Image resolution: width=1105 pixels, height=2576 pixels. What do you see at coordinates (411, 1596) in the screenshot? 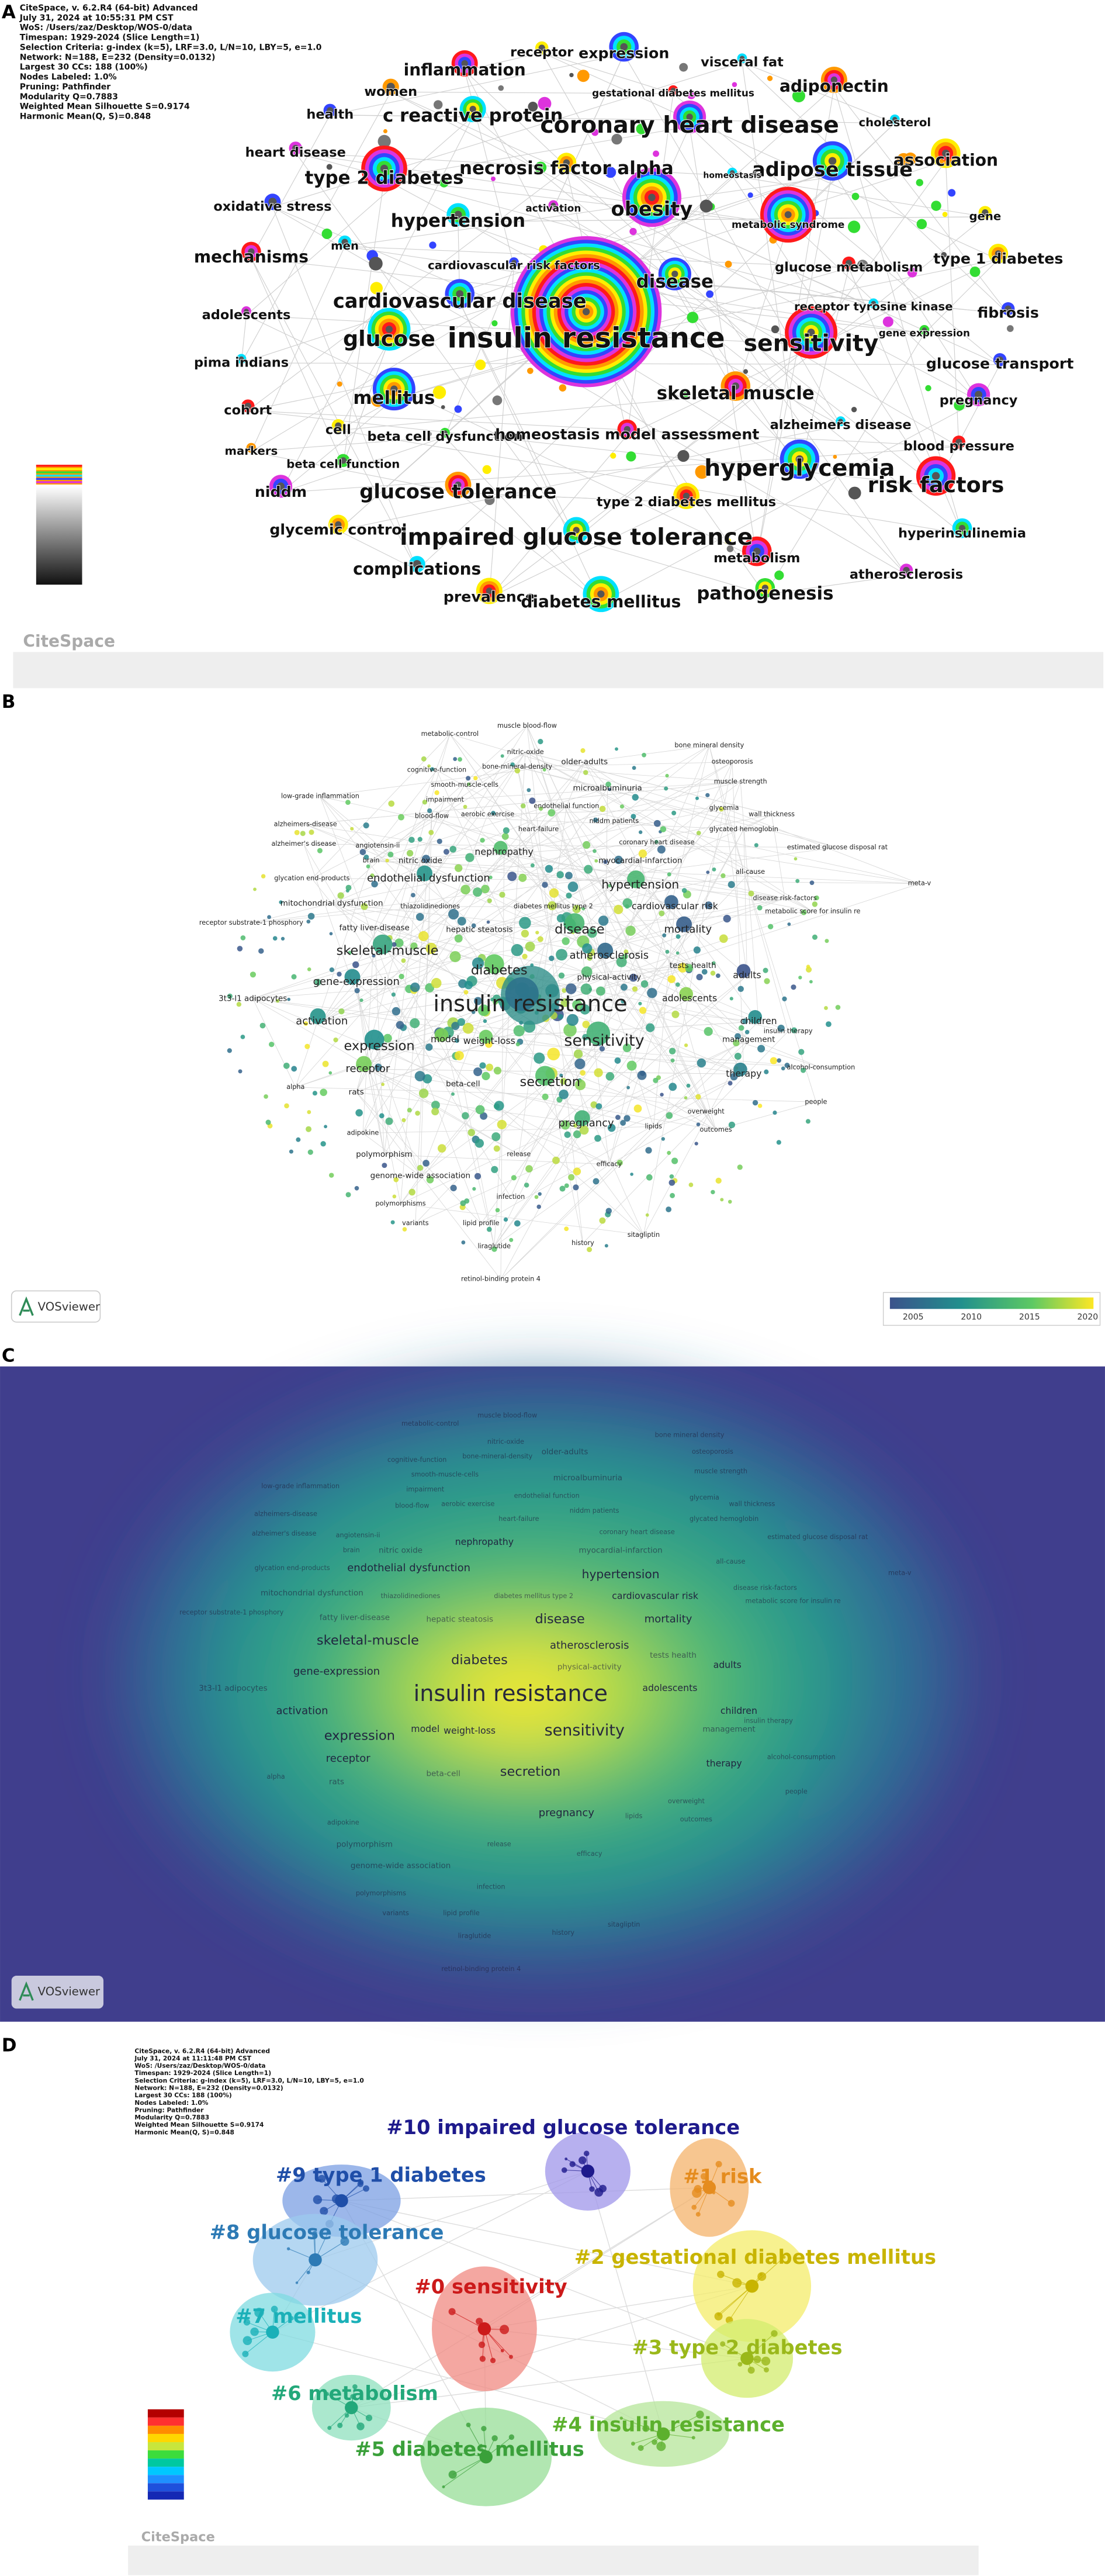
I see `density-label: thiazolidinediones` at bounding box center [411, 1596].